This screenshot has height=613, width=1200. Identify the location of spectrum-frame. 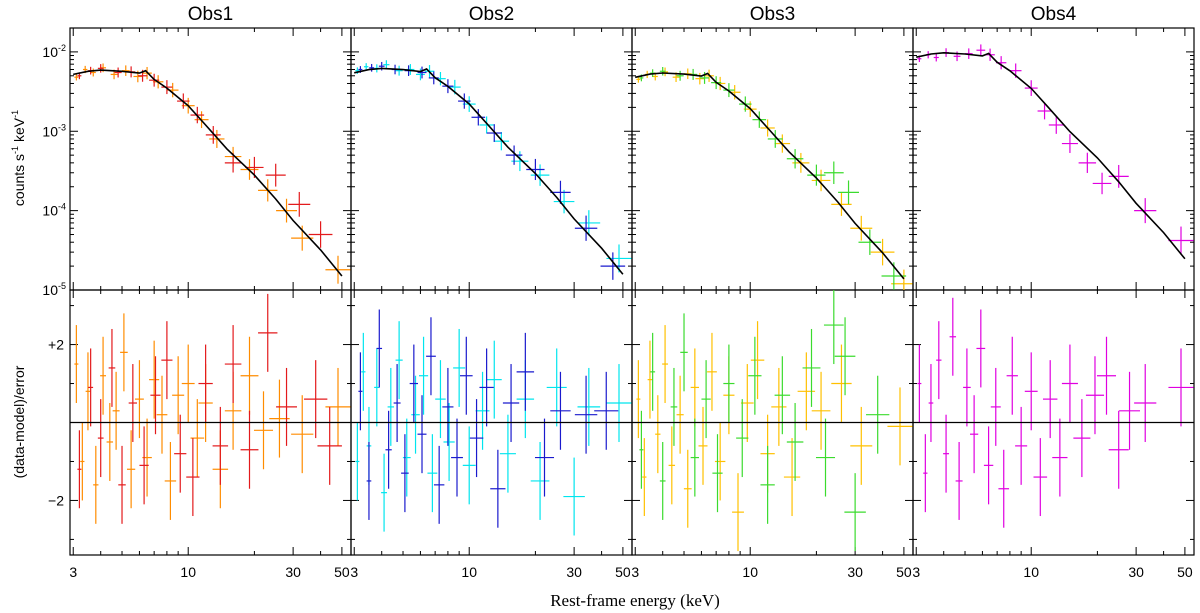
(491, 159).